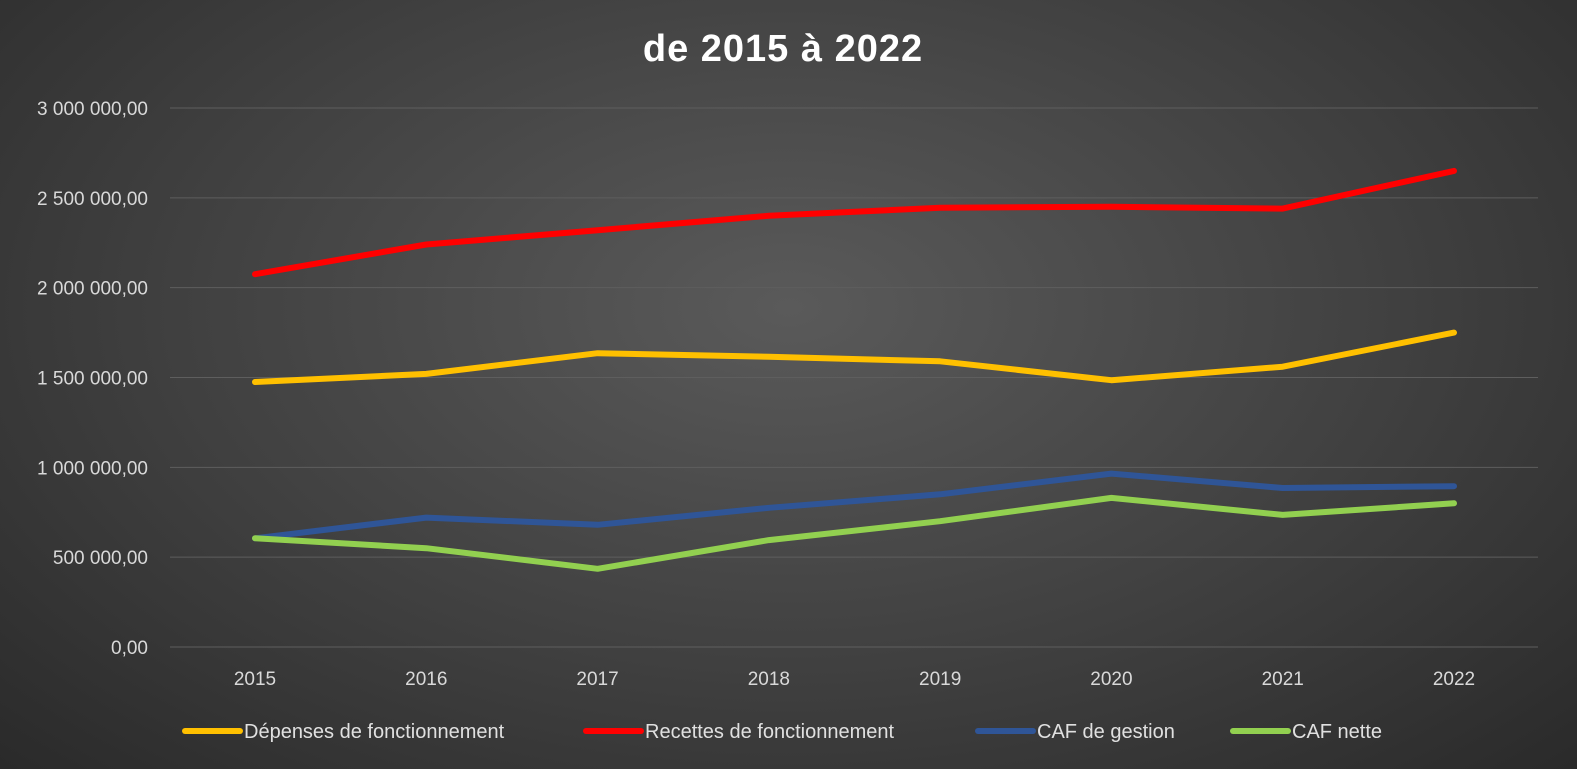  What do you see at coordinates (769, 732) in the screenshot?
I see `legend-label: Recettes de fonctionnement` at bounding box center [769, 732].